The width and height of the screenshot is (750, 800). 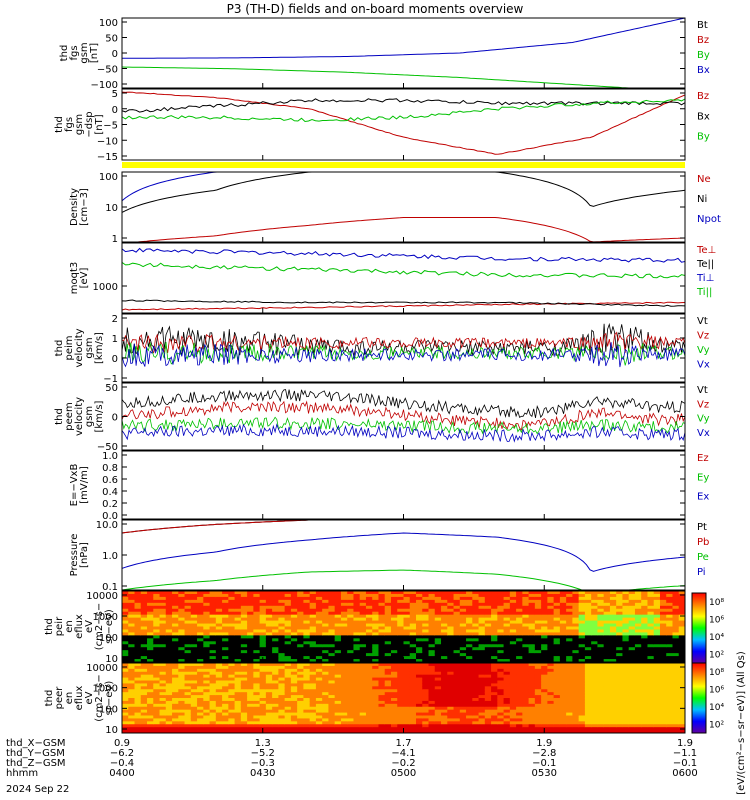 I want to click on series-Ti⊥, so click(x=403, y=255).